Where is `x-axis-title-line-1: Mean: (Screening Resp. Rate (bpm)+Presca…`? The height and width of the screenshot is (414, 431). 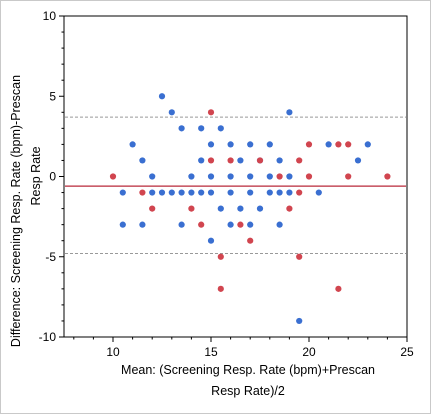
x-axis-title-line-1: Mean: (Screening Resp. Rate (bpm)+Presca… is located at coordinates (248, 370).